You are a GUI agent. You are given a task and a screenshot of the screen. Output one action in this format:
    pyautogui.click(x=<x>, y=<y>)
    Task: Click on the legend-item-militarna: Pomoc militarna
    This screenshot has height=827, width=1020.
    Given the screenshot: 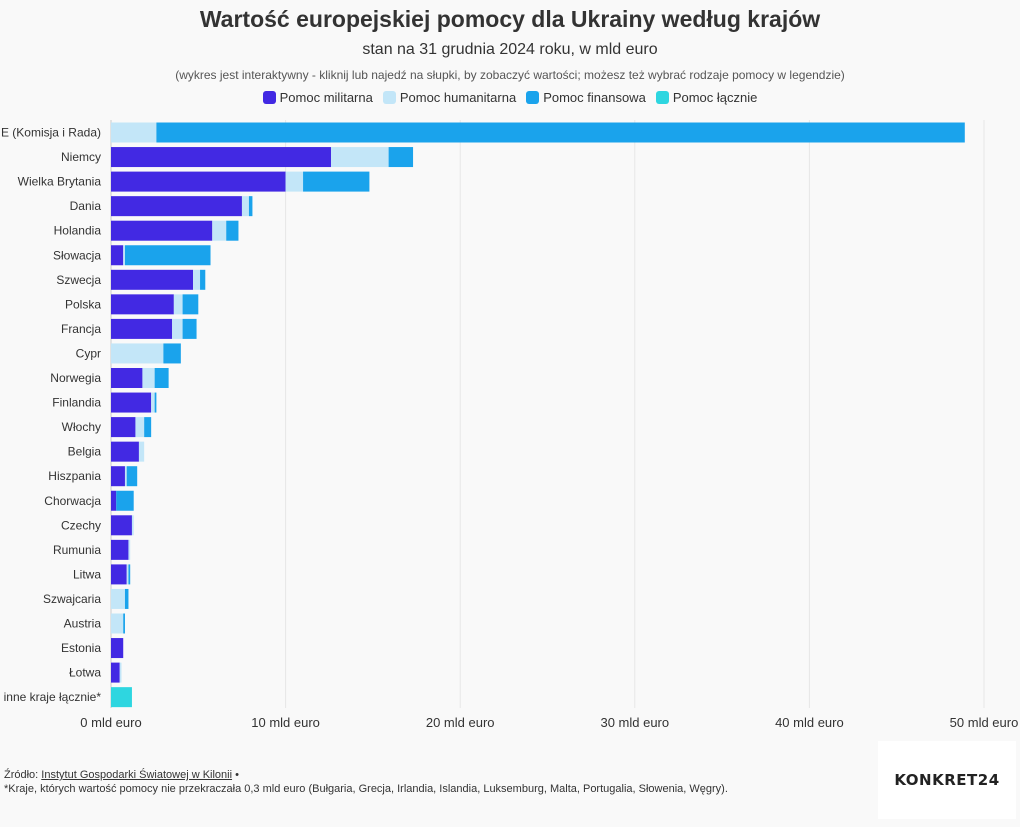 What is the action you would take?
    pyautogui.click(x=317, y=97)
    